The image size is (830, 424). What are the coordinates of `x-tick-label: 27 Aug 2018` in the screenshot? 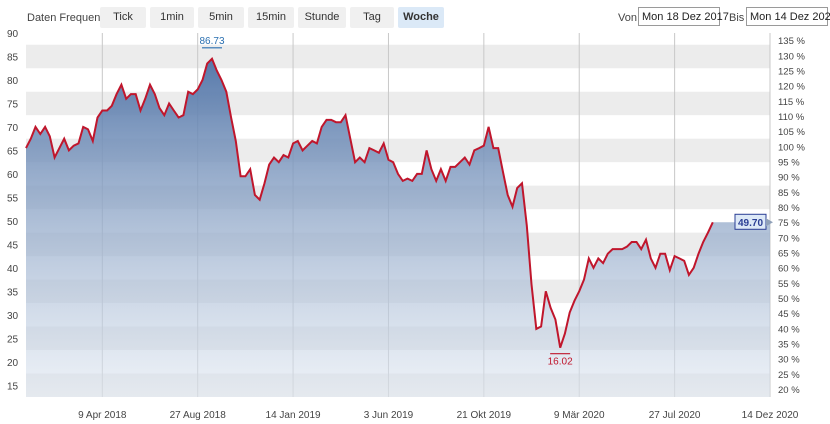 It's located at (198, 415).